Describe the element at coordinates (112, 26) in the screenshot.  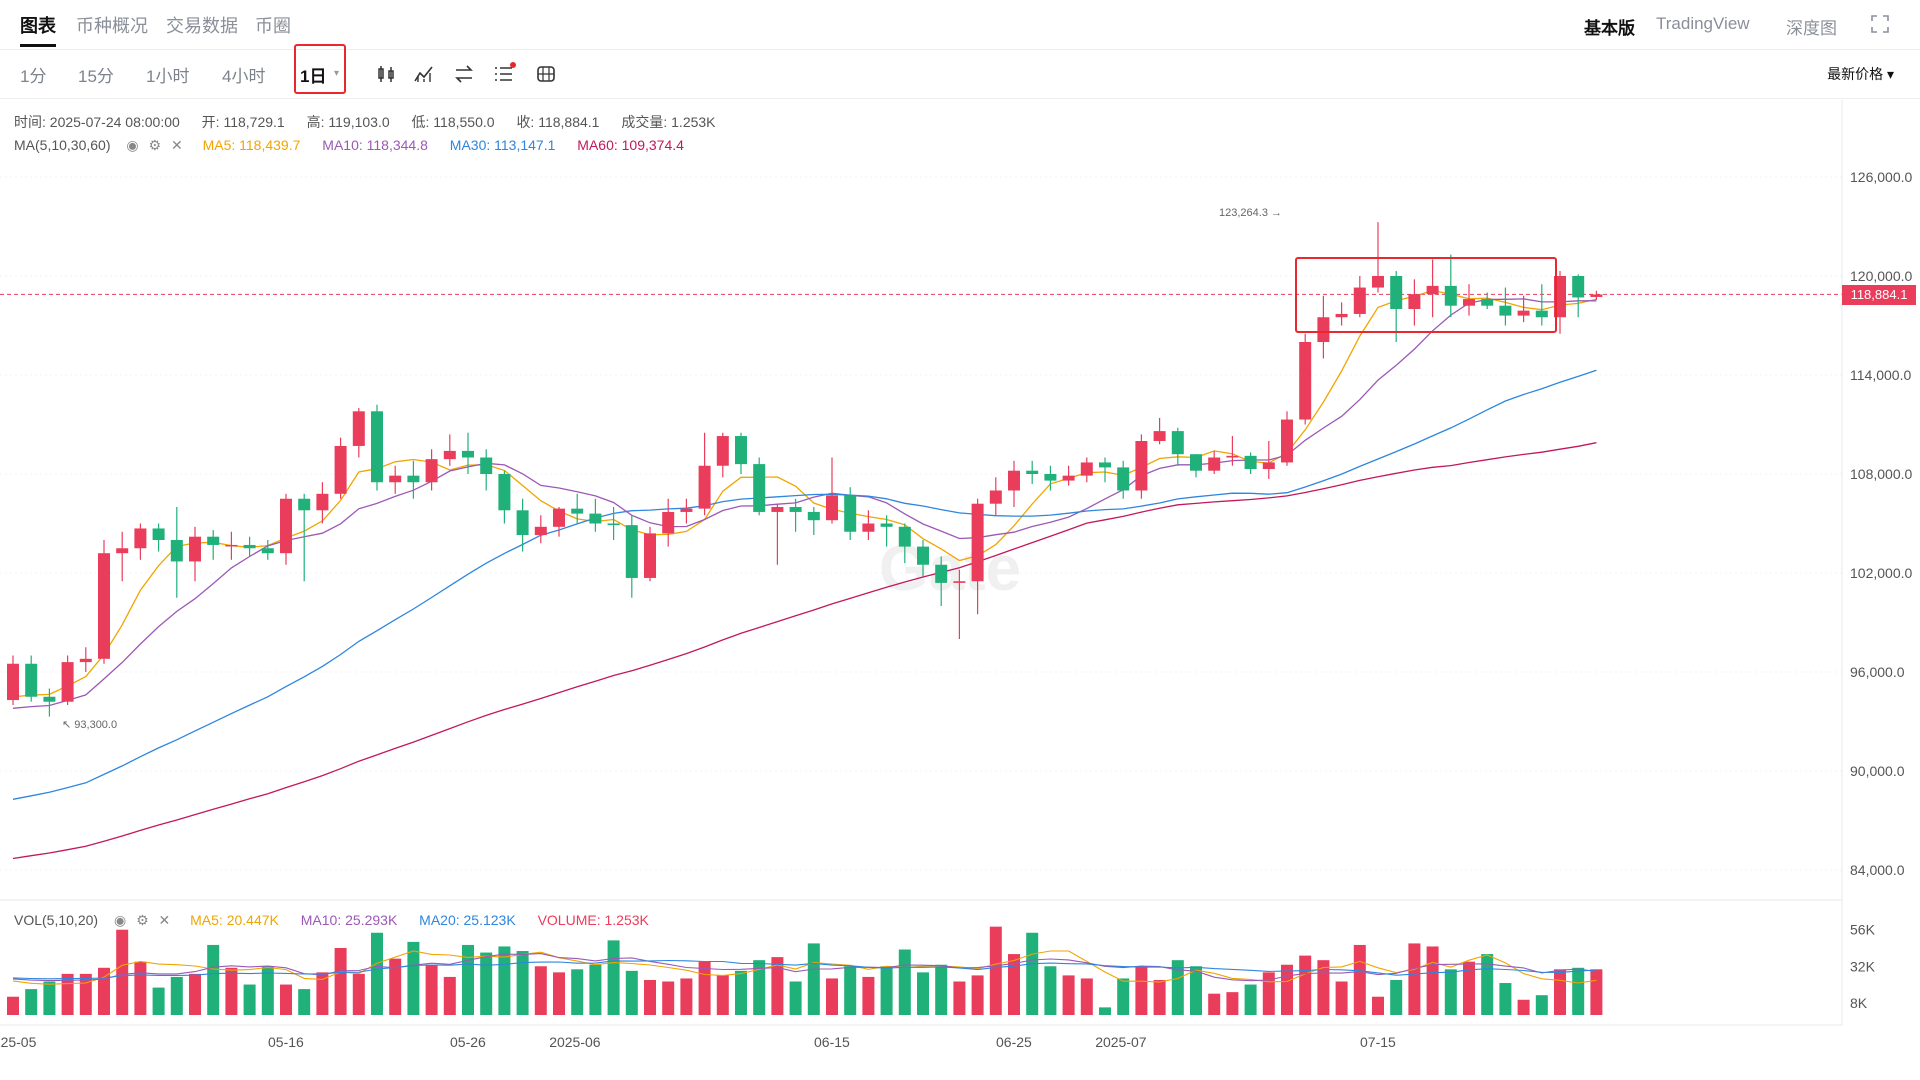
I see `tab-coin-overview: 币种概况` at that location.